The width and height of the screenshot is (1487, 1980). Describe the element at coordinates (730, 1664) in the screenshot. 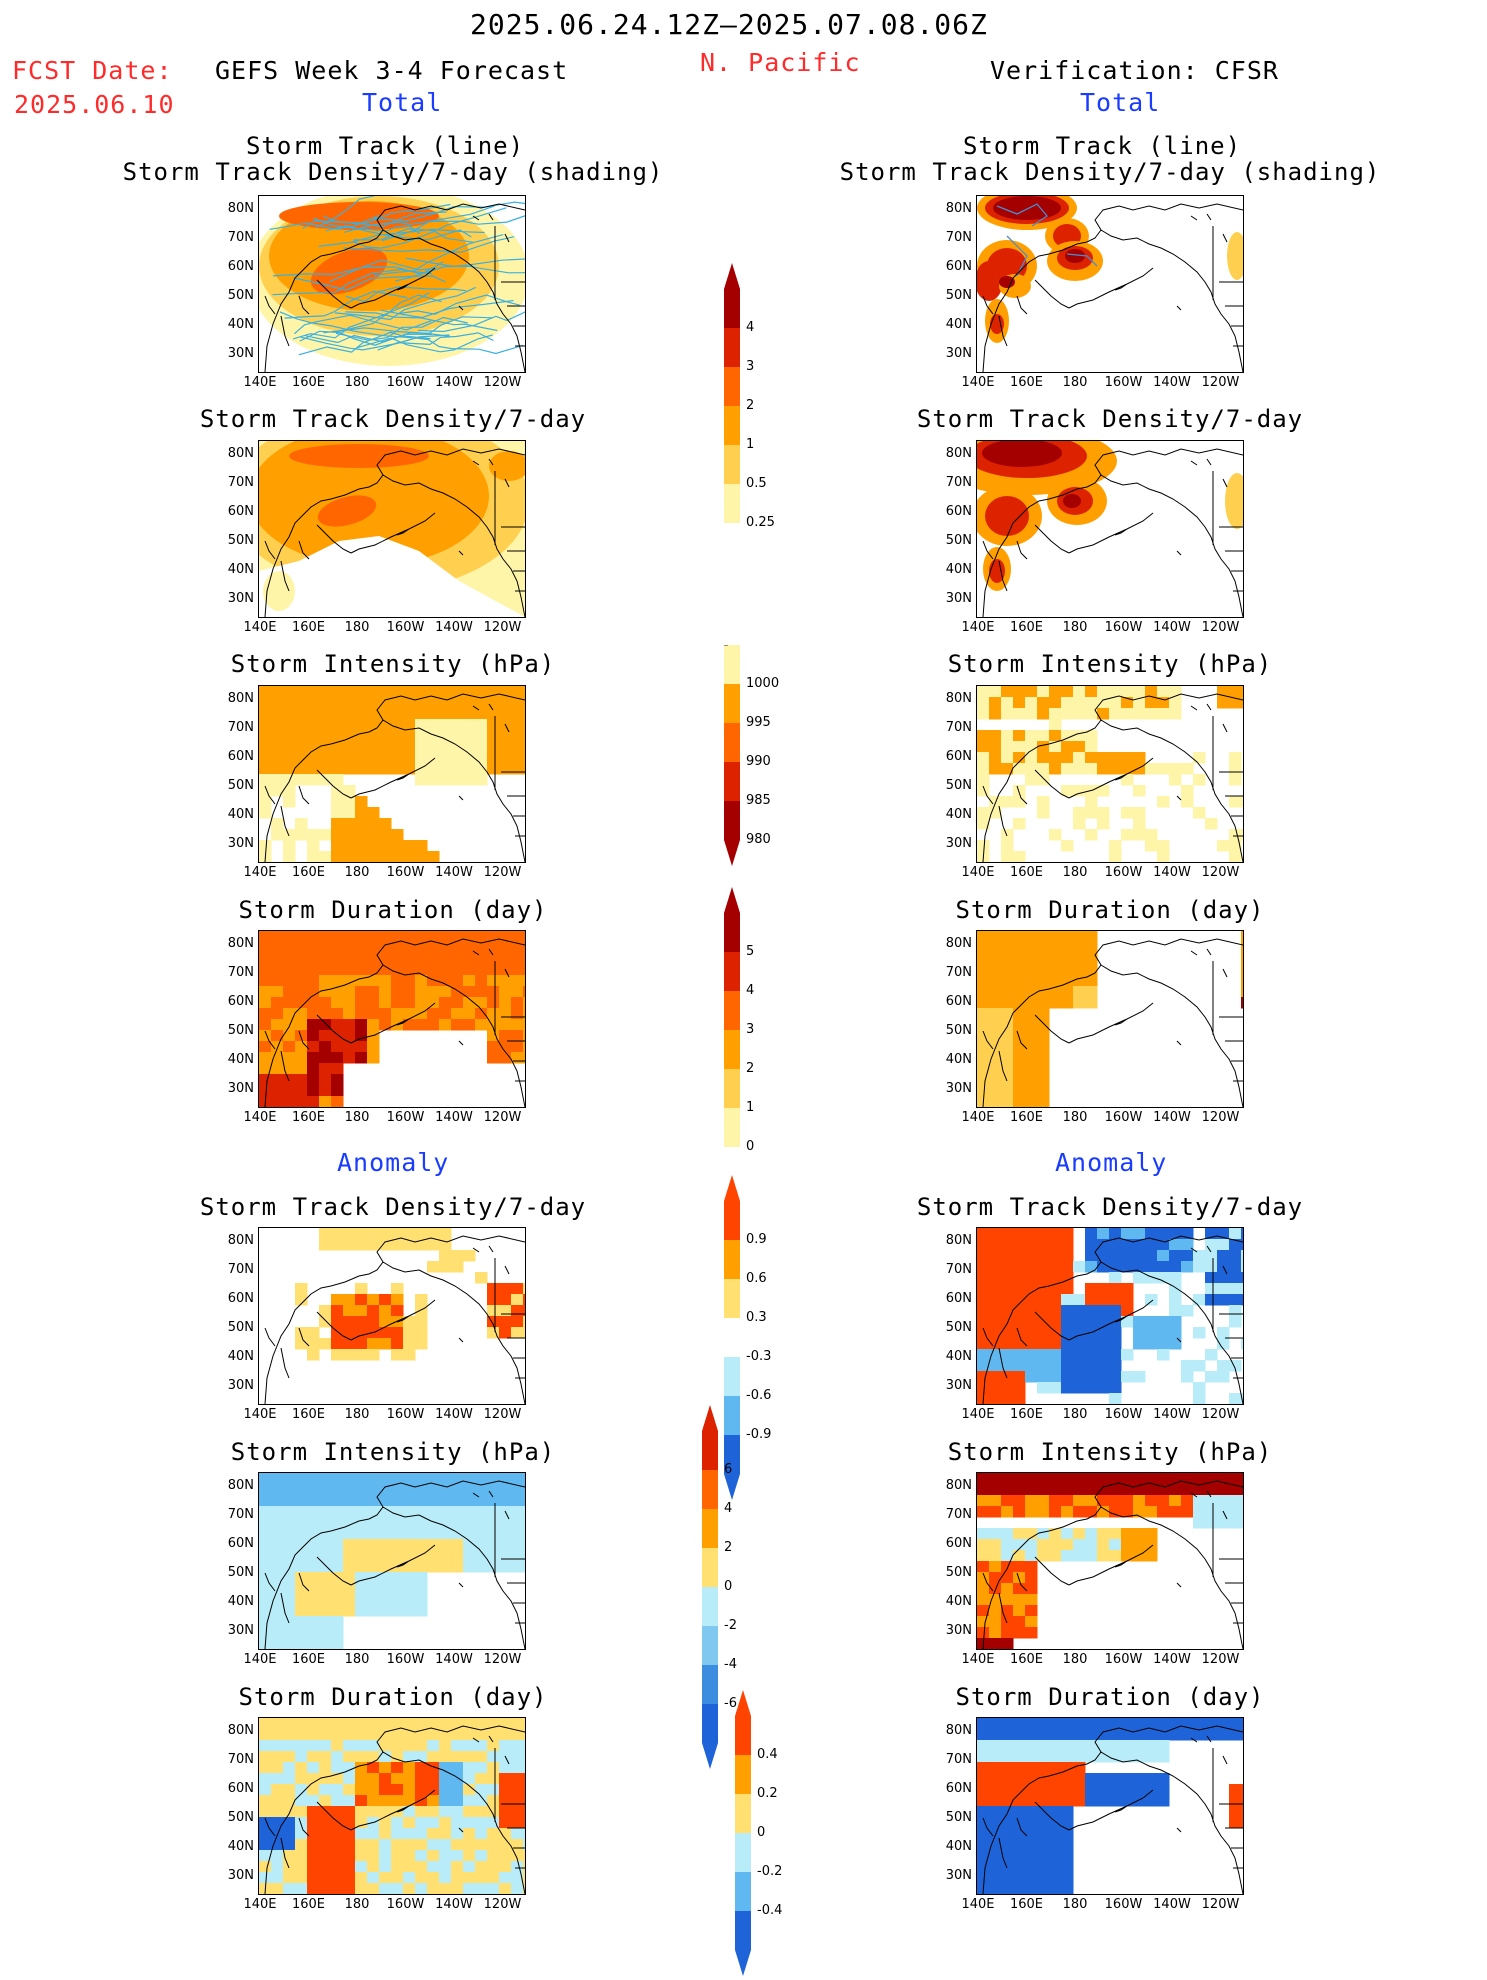

I see `colorbar-label: -4` at that location.